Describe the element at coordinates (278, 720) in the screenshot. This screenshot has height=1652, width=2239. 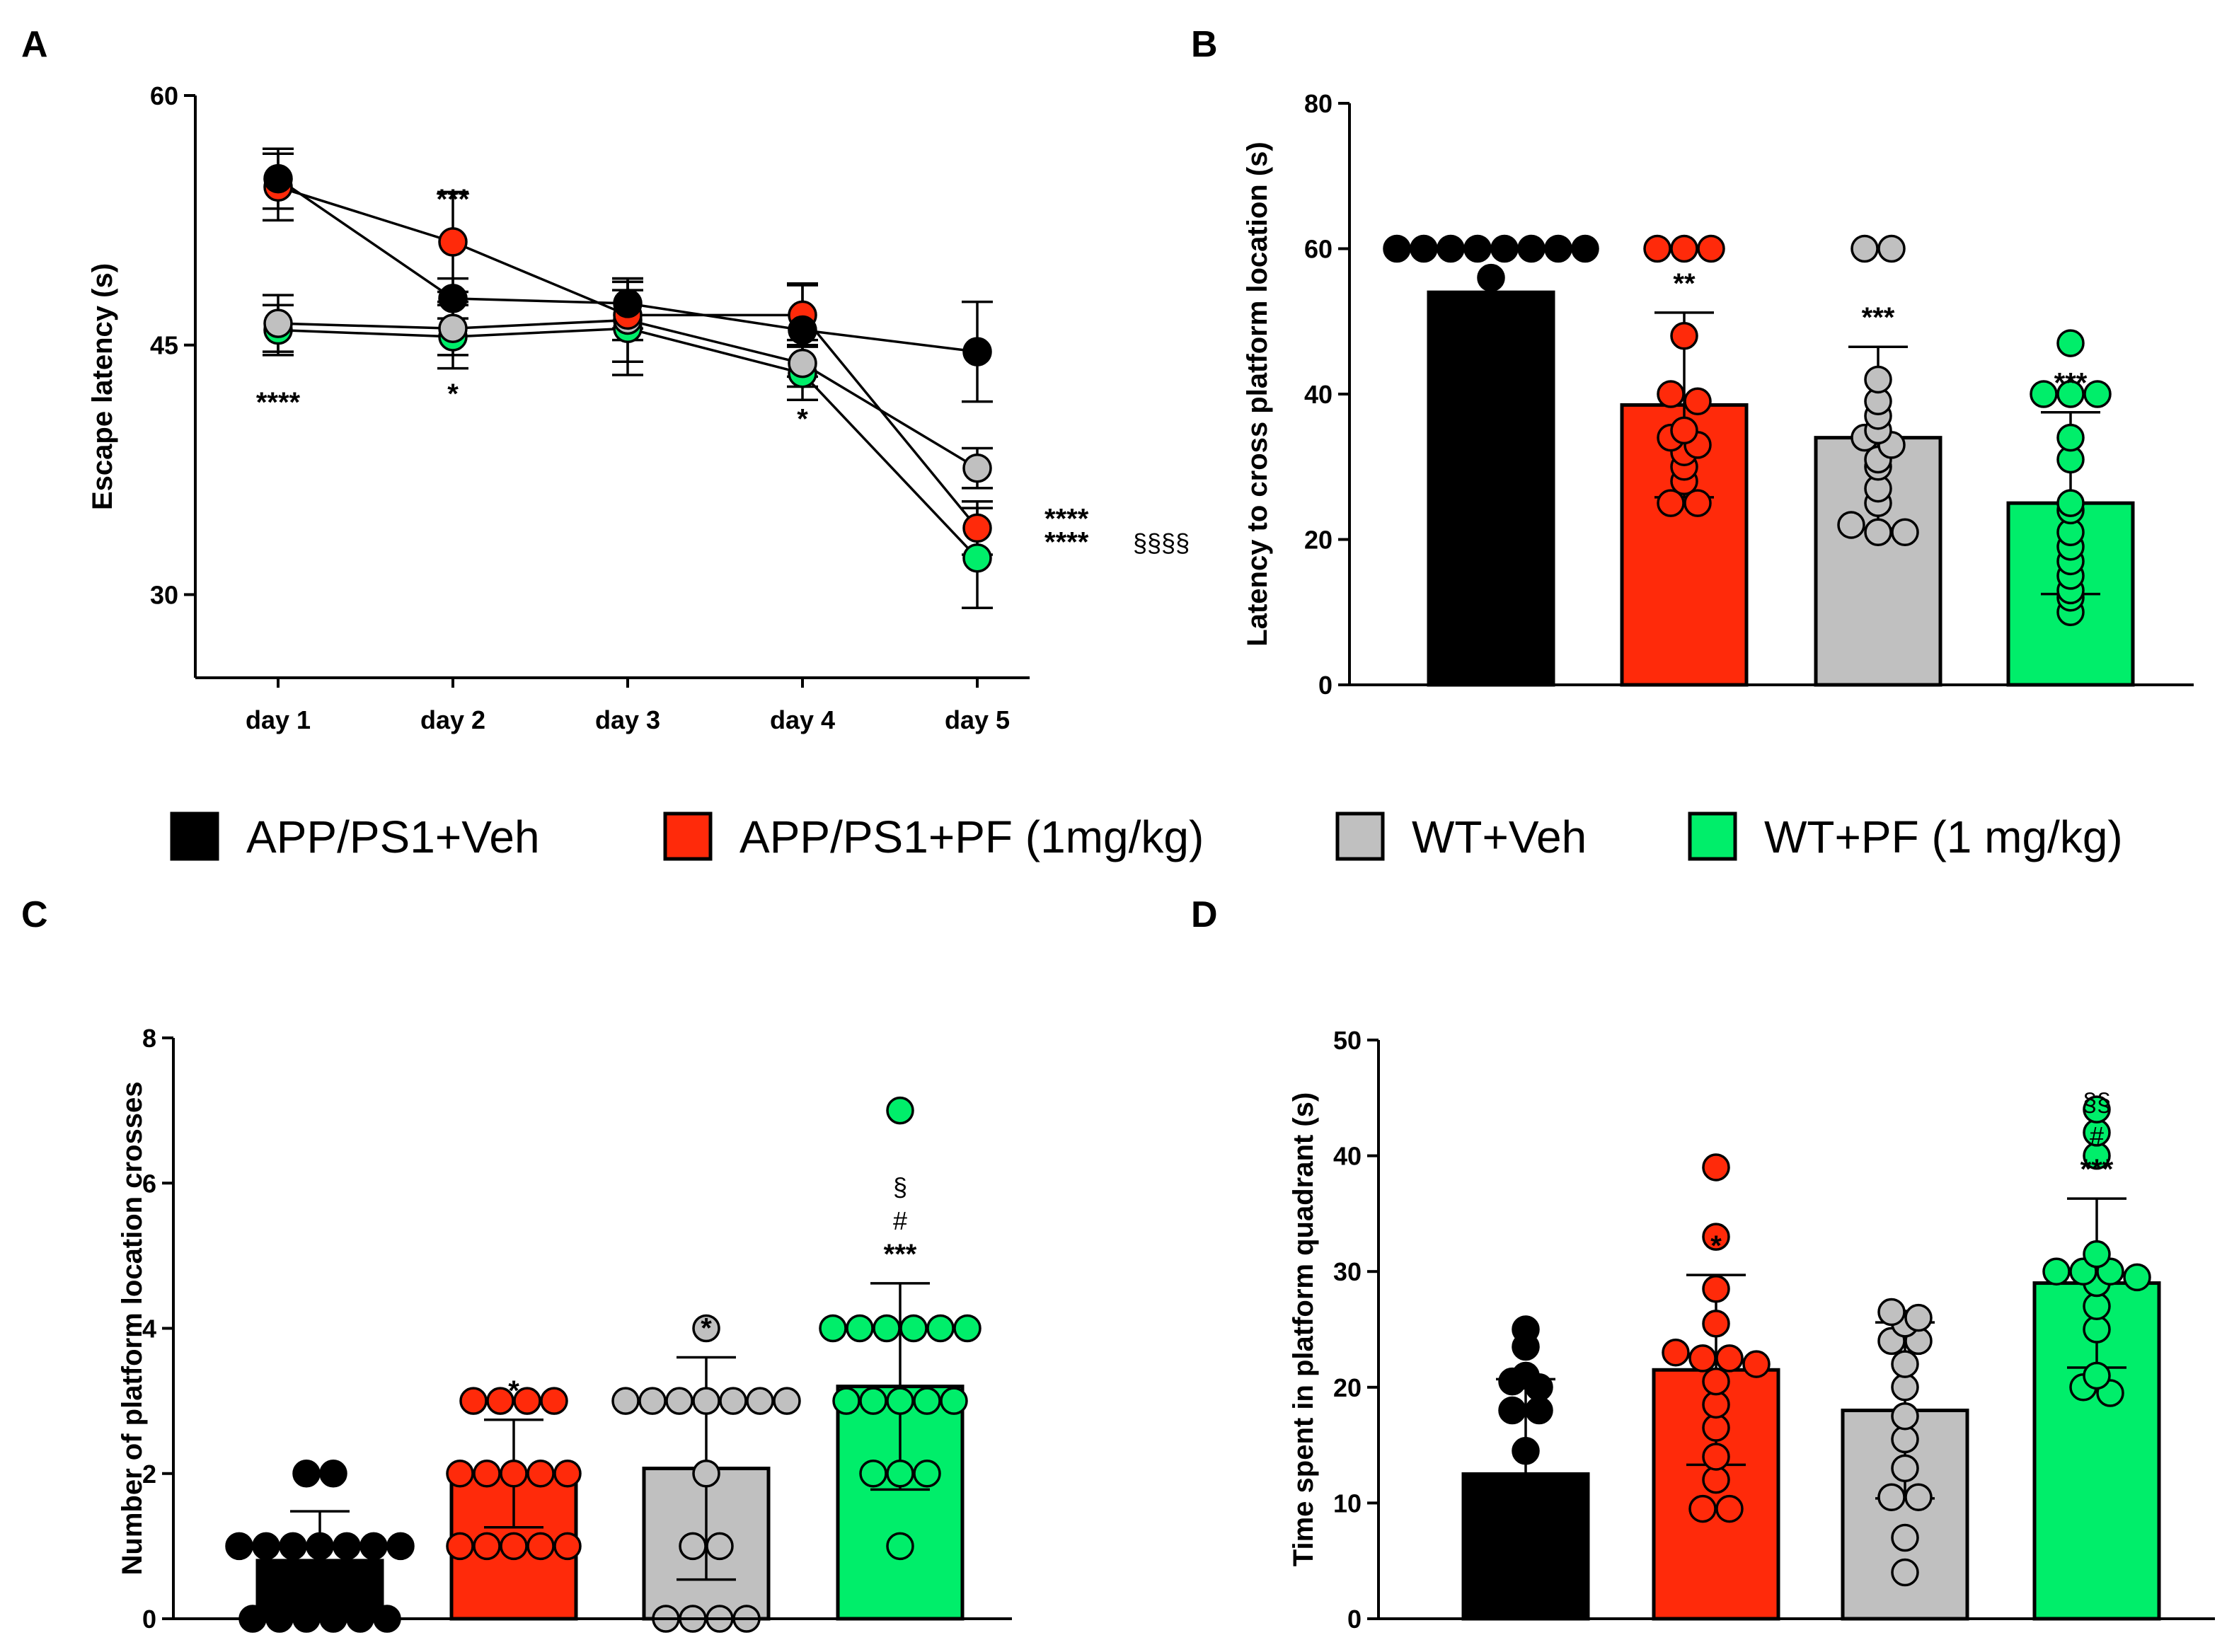
I see `x-tick-label: day 1` at that location.